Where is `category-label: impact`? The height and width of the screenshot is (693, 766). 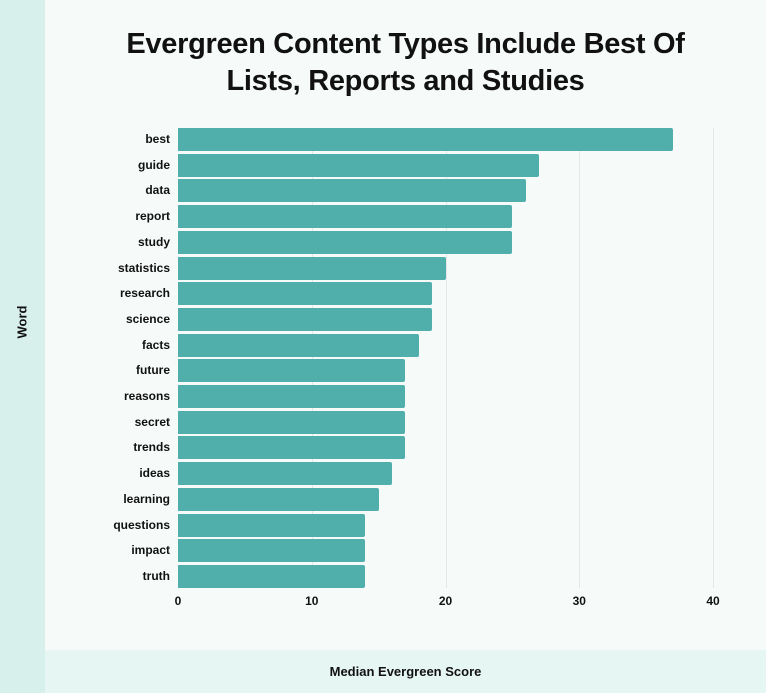
category-label: impact is located at coordinates (150, 550).